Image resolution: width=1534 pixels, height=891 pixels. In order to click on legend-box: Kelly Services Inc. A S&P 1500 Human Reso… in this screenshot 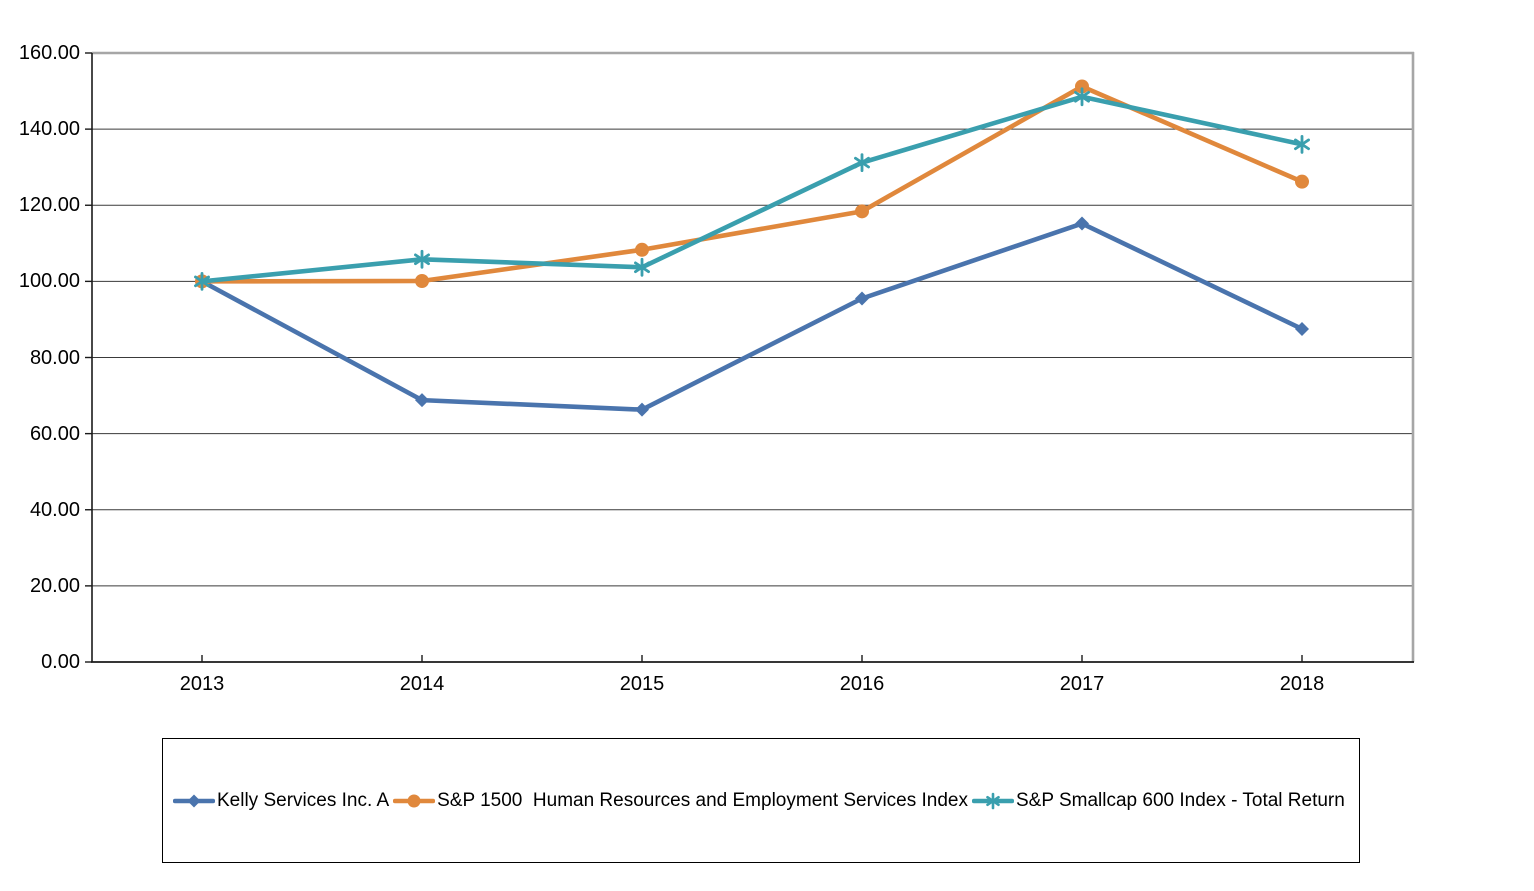, I will do `click(761, 800)`.